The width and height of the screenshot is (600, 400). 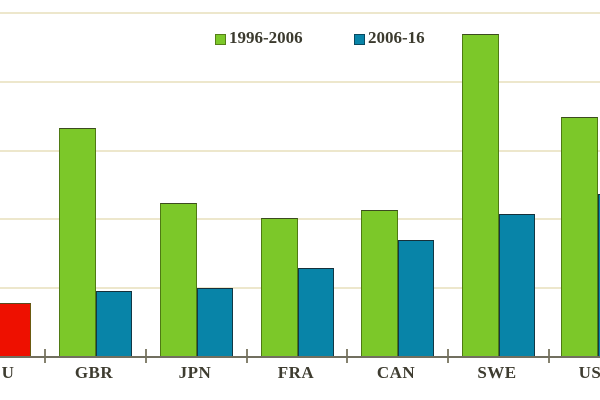 I want to click on legend-label-1996-2006: 1996-2006, so click(x=266, y=37).